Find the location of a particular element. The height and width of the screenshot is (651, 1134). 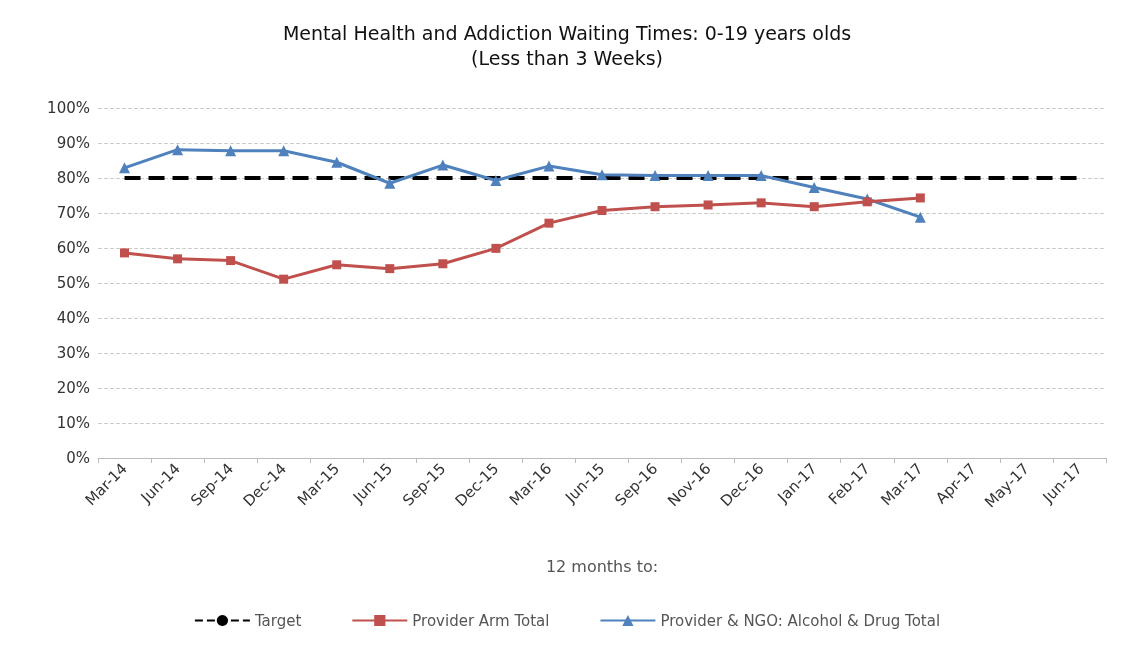

chart-subtitle: (Less than 3 Weeks) is located at coordinates (567, 57).